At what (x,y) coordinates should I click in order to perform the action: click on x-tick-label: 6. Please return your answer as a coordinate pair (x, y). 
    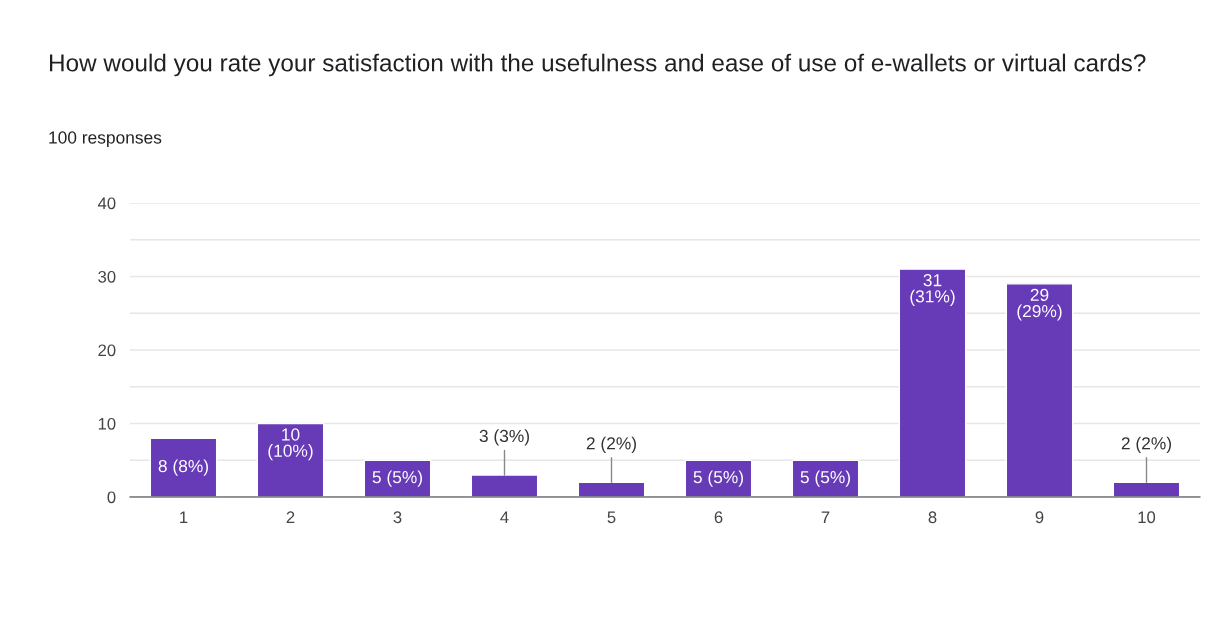
    Looking at the image, I should click on (718, 517).